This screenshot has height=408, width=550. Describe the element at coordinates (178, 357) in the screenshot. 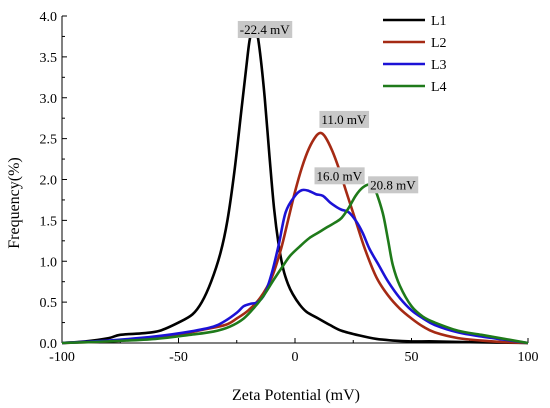

I see `x-tick-label: -50` at that location.